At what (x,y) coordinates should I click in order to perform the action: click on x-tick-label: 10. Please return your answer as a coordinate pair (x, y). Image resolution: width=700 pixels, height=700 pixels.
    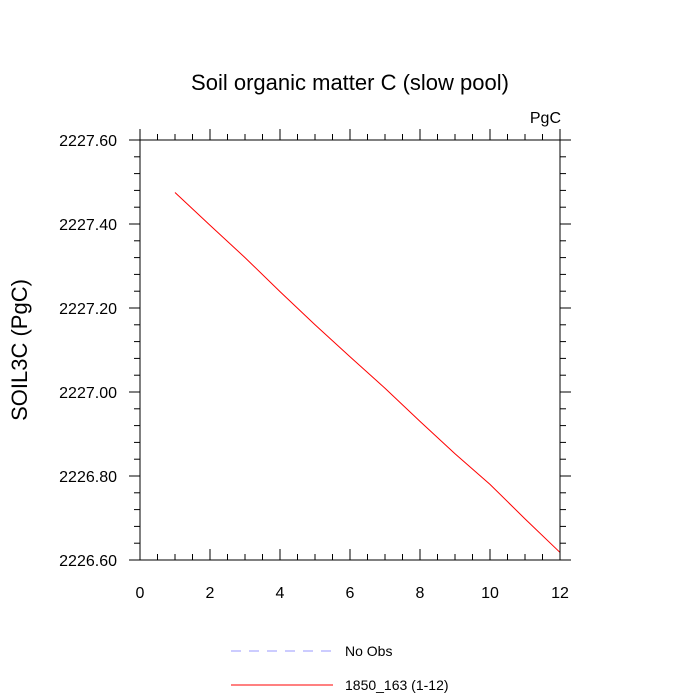
    Looking at the image, I should click on (490, 593).